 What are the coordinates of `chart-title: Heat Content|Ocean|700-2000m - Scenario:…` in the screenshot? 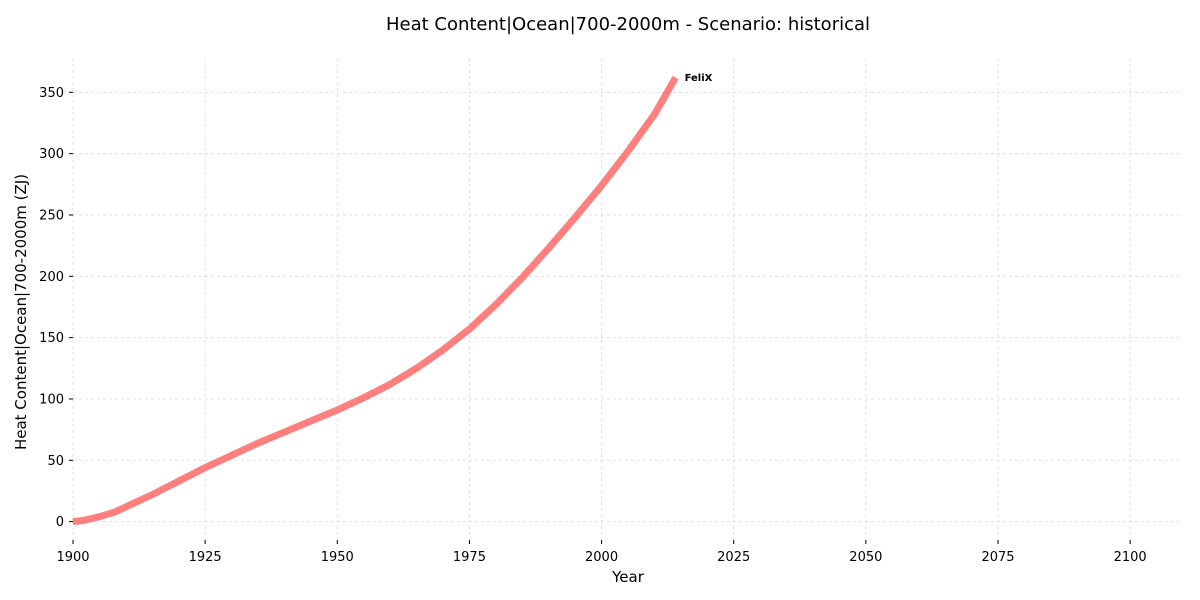 It's located at (628, 24).